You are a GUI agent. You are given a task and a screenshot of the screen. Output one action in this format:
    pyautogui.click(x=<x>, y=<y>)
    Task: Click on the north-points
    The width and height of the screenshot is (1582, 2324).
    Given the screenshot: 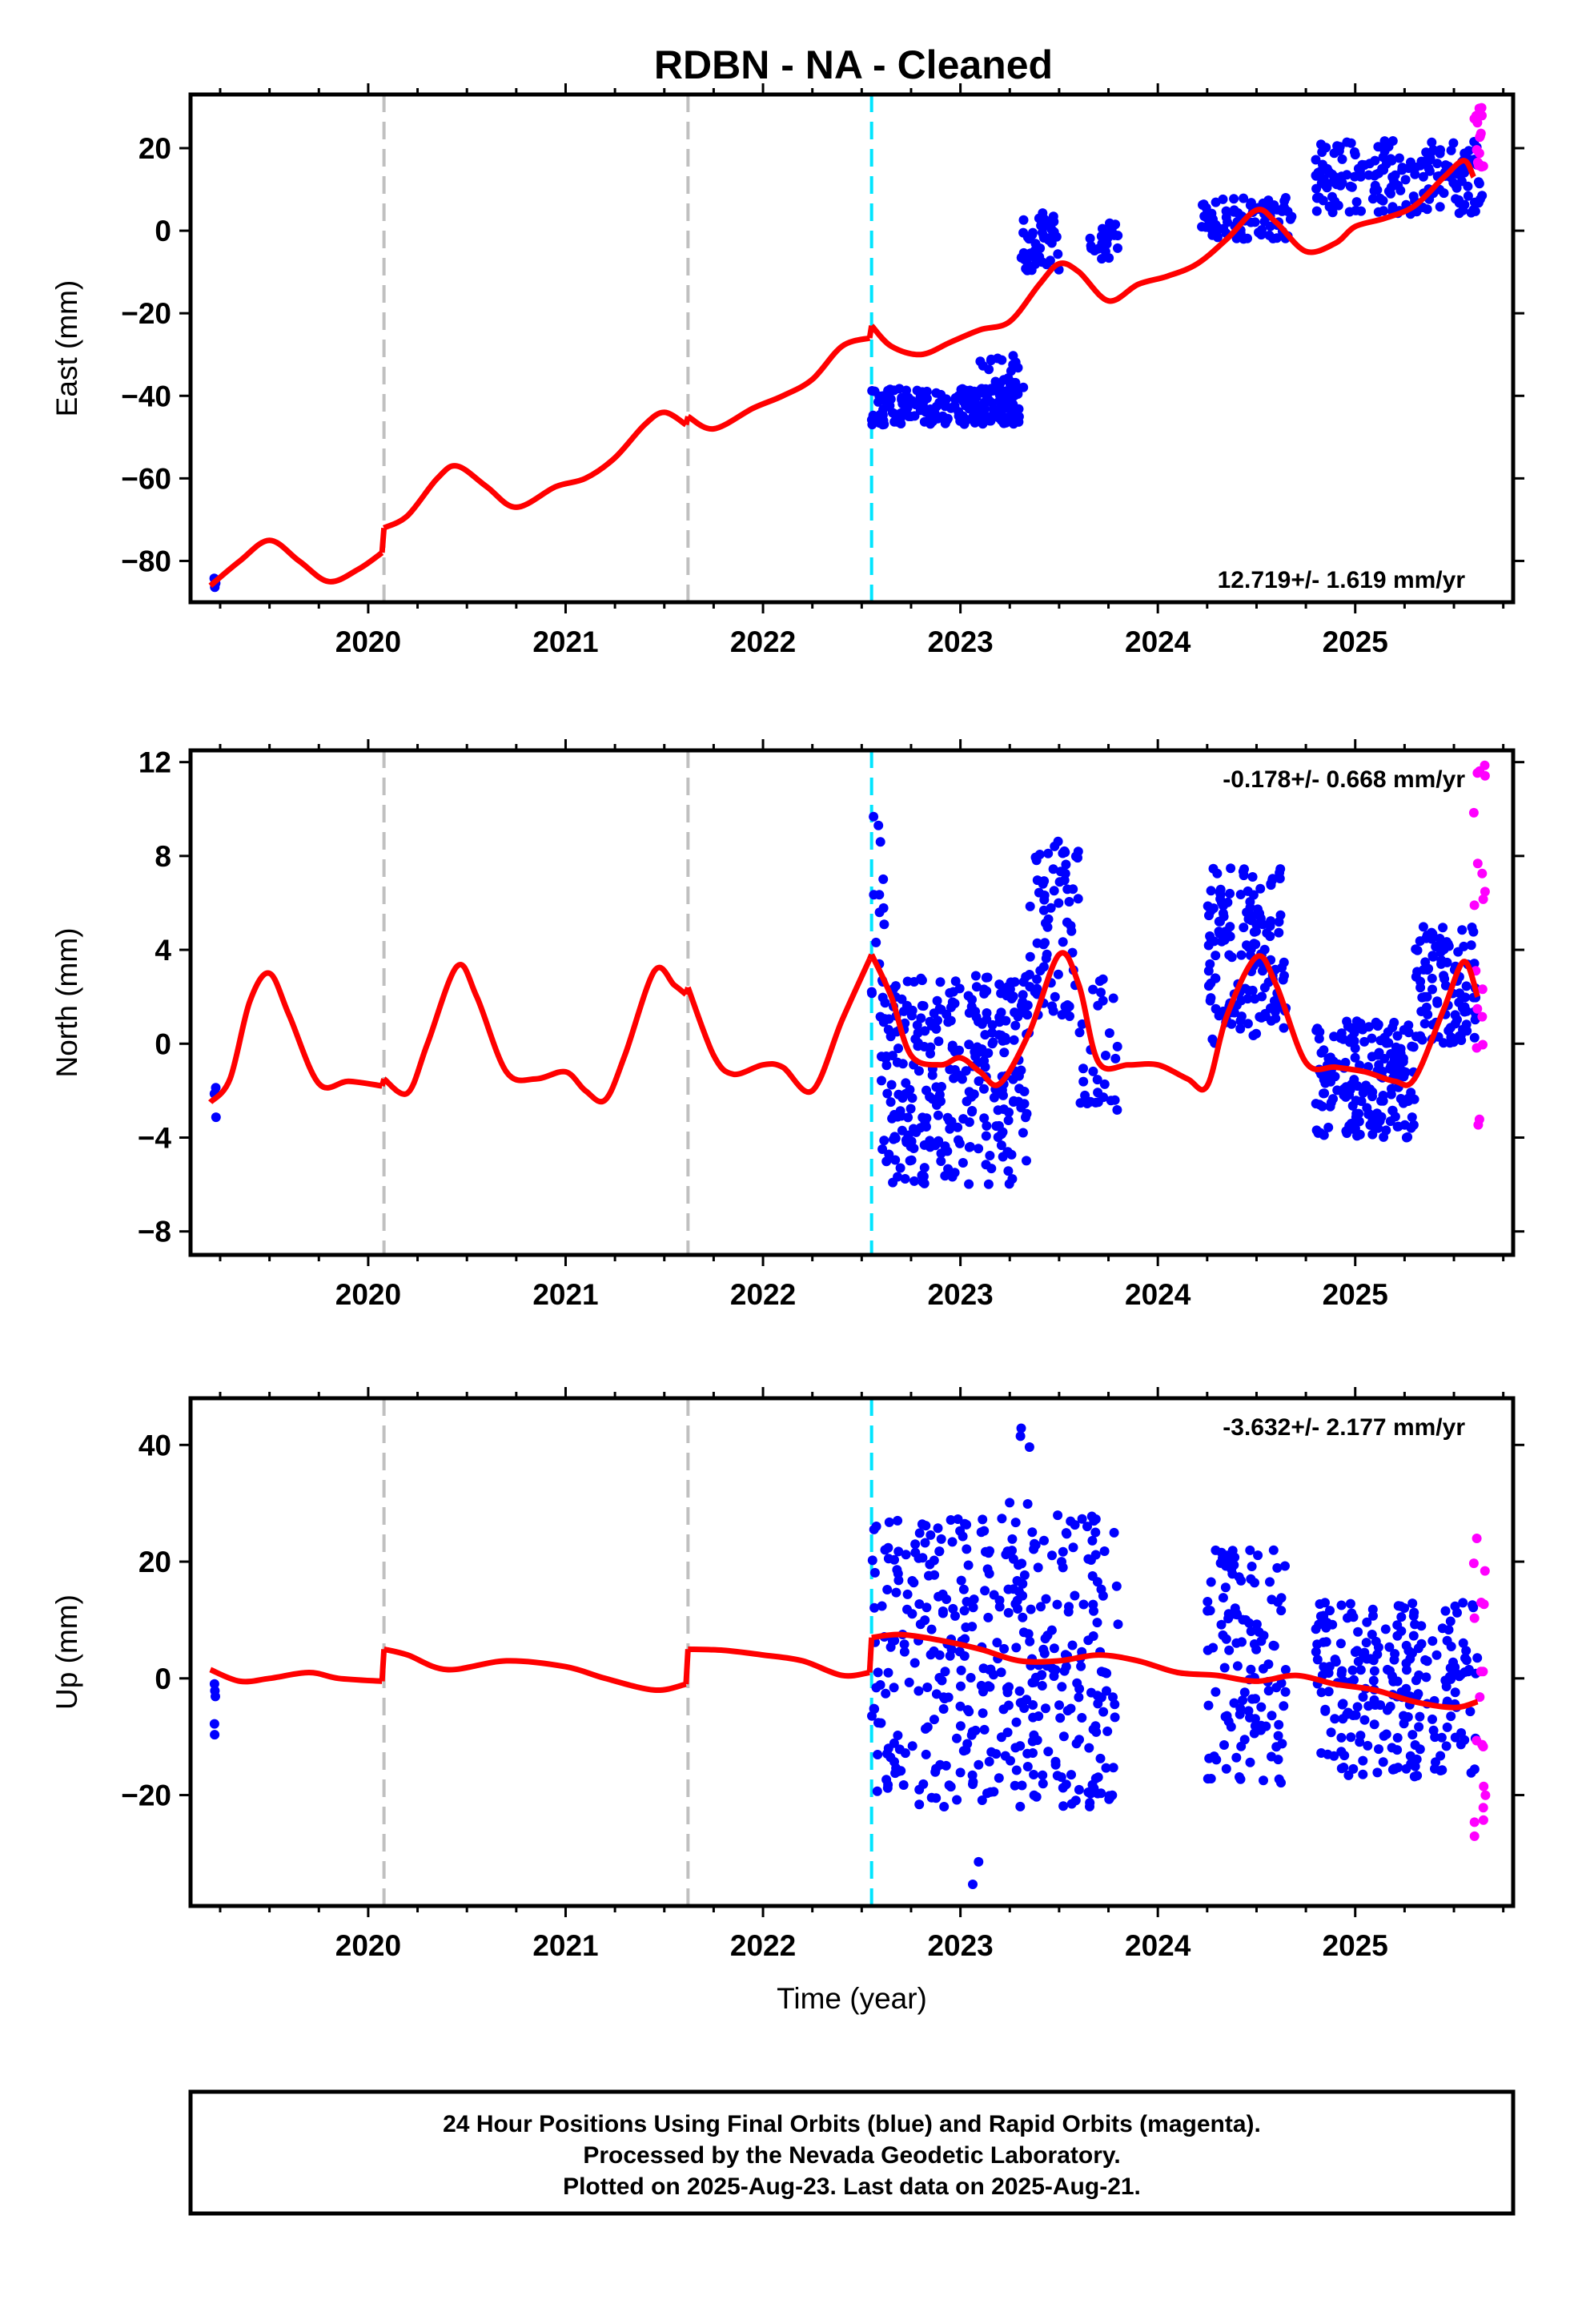 What is the action you would take?
    pyautogui.click(x=849, y=974)
    